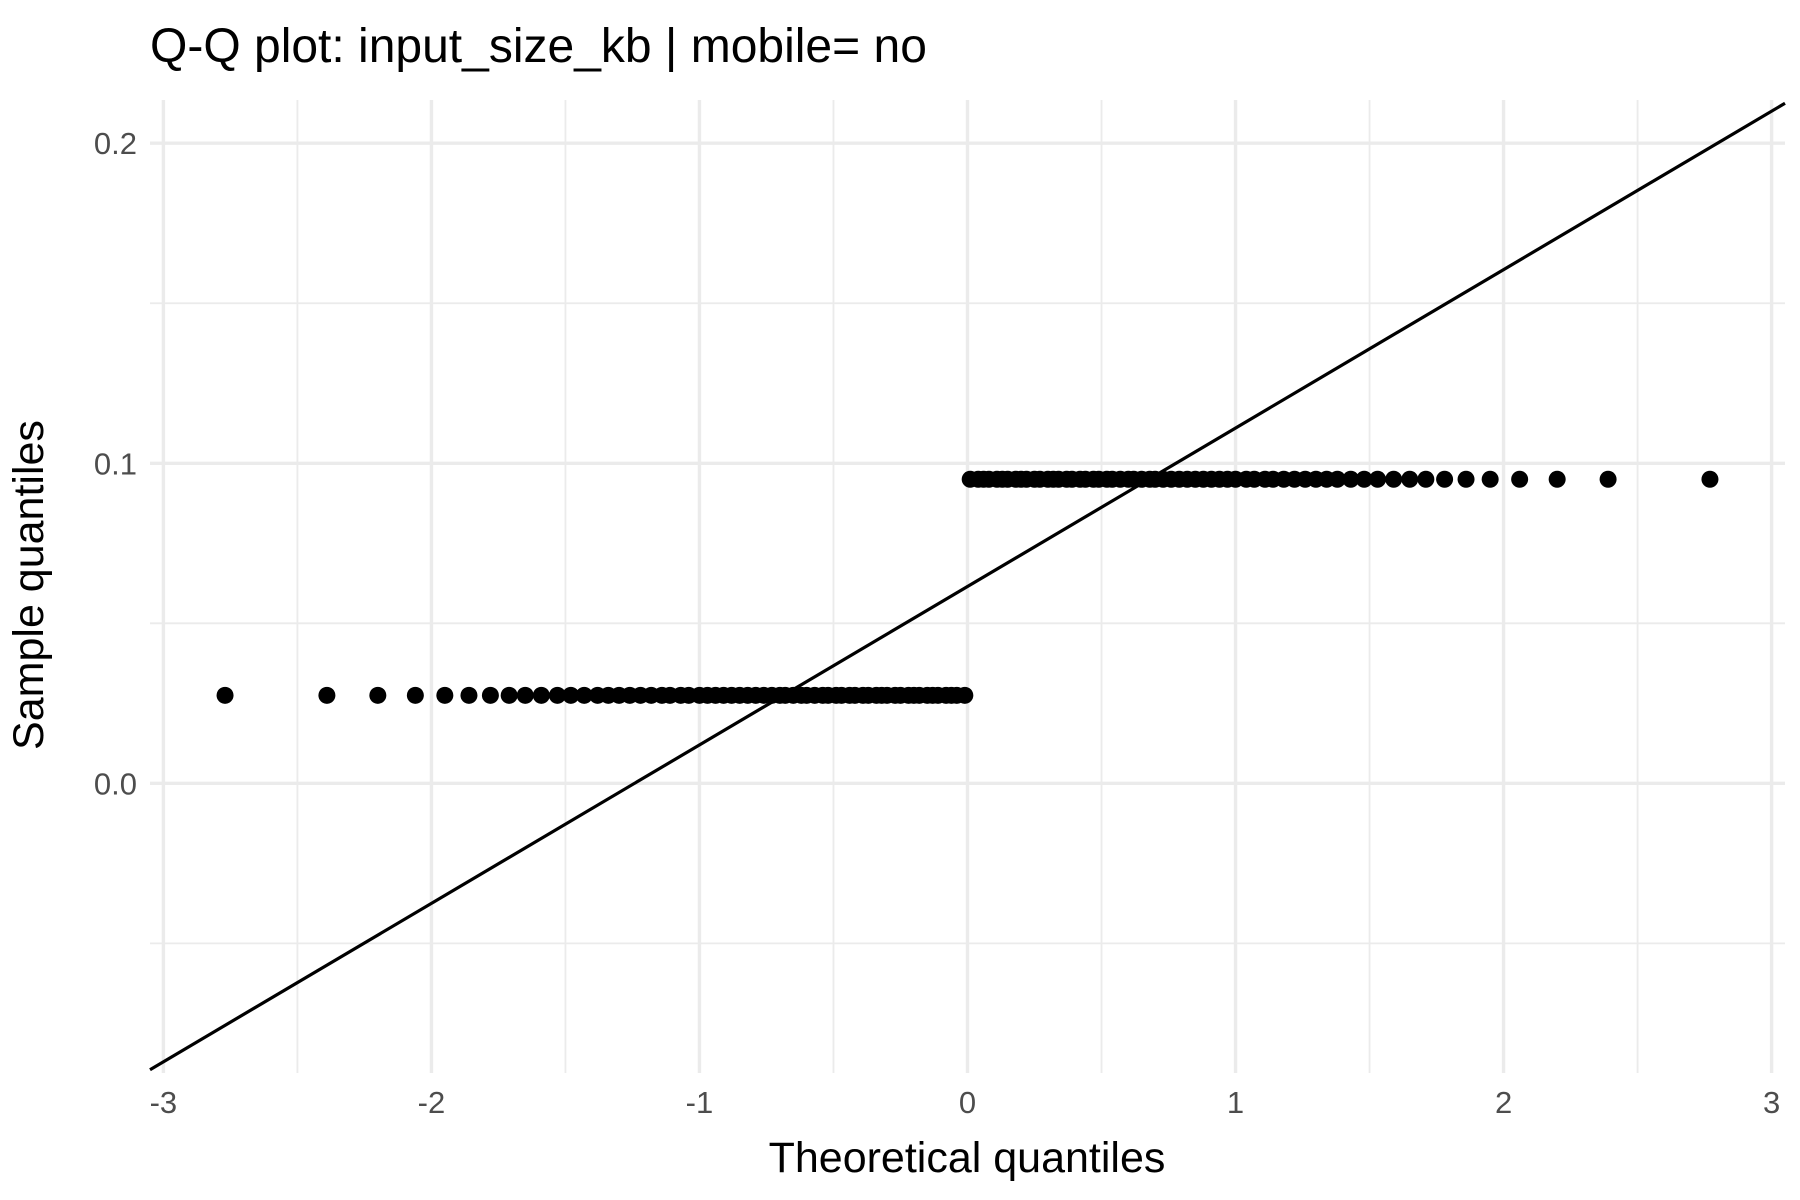 The image size is (1800, 1200). What do you see at coordinates (538, 46) in the screenshot?
I see `chart-title: Q-Q plot: input_size_kb | mobile= no` at bounding box center [538, 46].